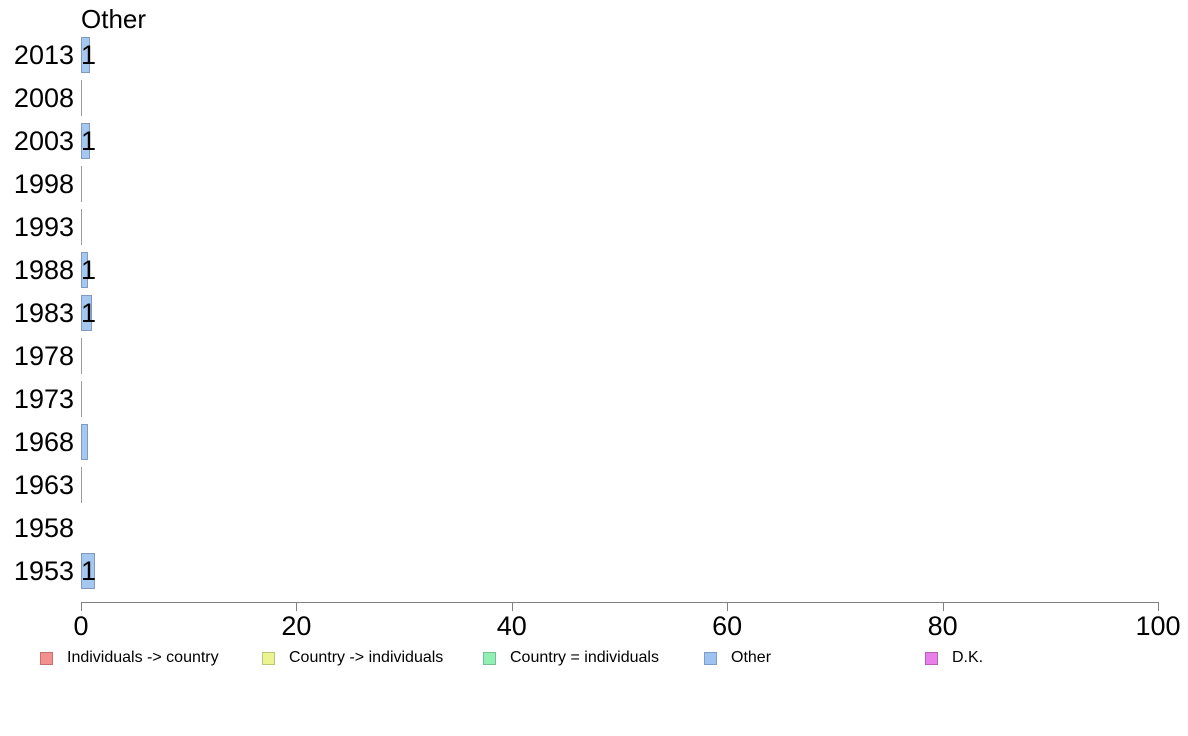 This screenshot has width=1188, height=736. What do you see at coordinates (43, 485) in the screenshot?
I see `year-label: 1963` at bounding box center [43, 485].